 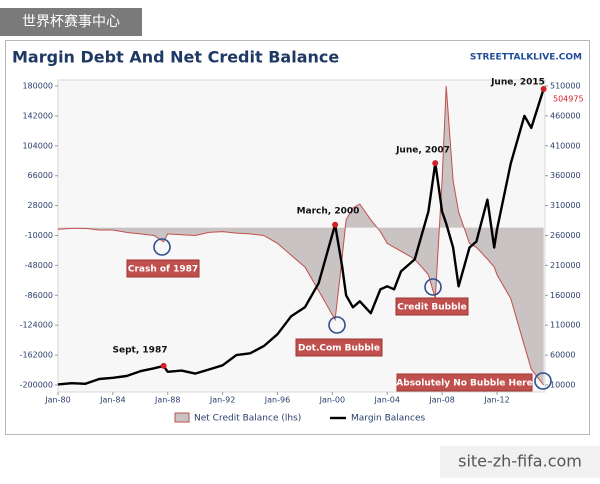 I want to click on callout-text: Absolutely No Bubble Here, so click(x=464, y=384).